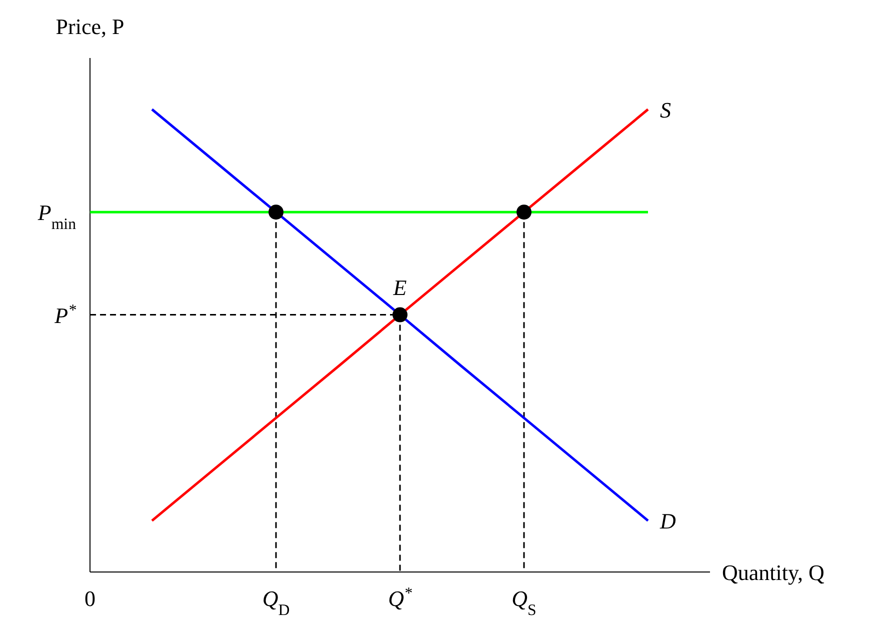 This screenshot has height=630, width=895. Describe the element at coordinates (400, 597) in the screenshot. I see `x-tick-label: Q$^{*}$` at that location.